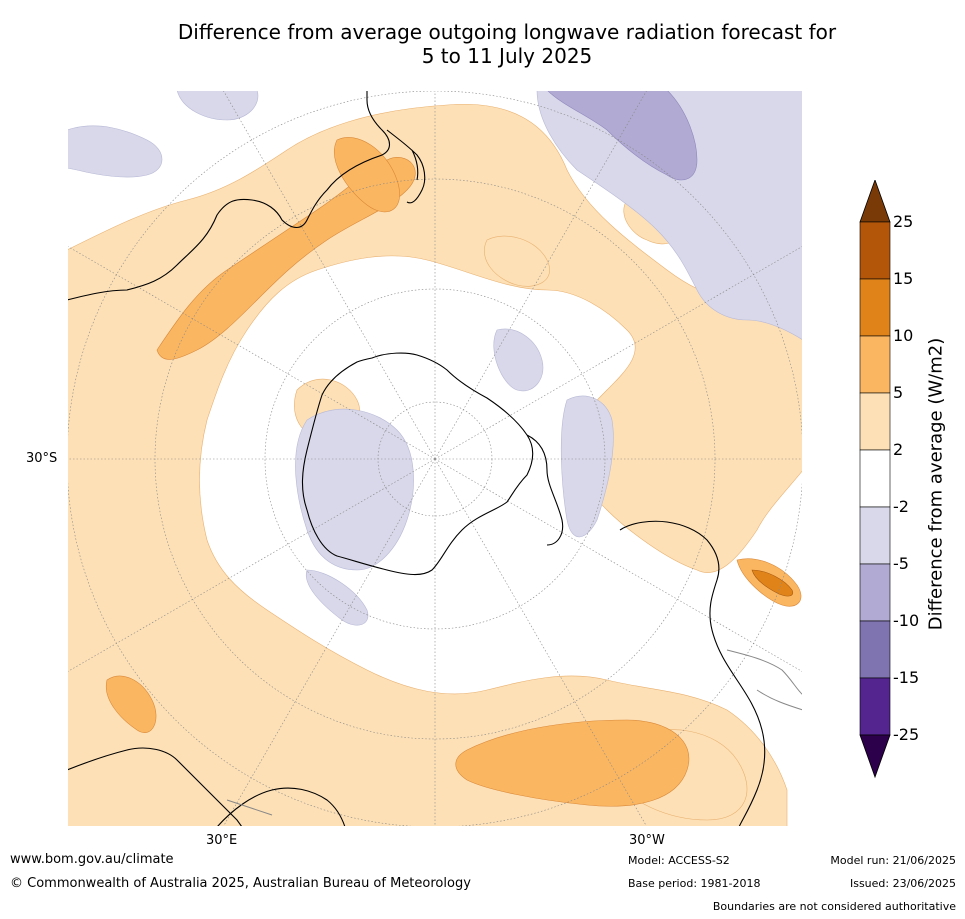 The image size is (965, 919). What do you see at coordinates (898, 449) in the screenshot?
I see `colorbar-tick-label: 2` at bounding box center [898, 449].